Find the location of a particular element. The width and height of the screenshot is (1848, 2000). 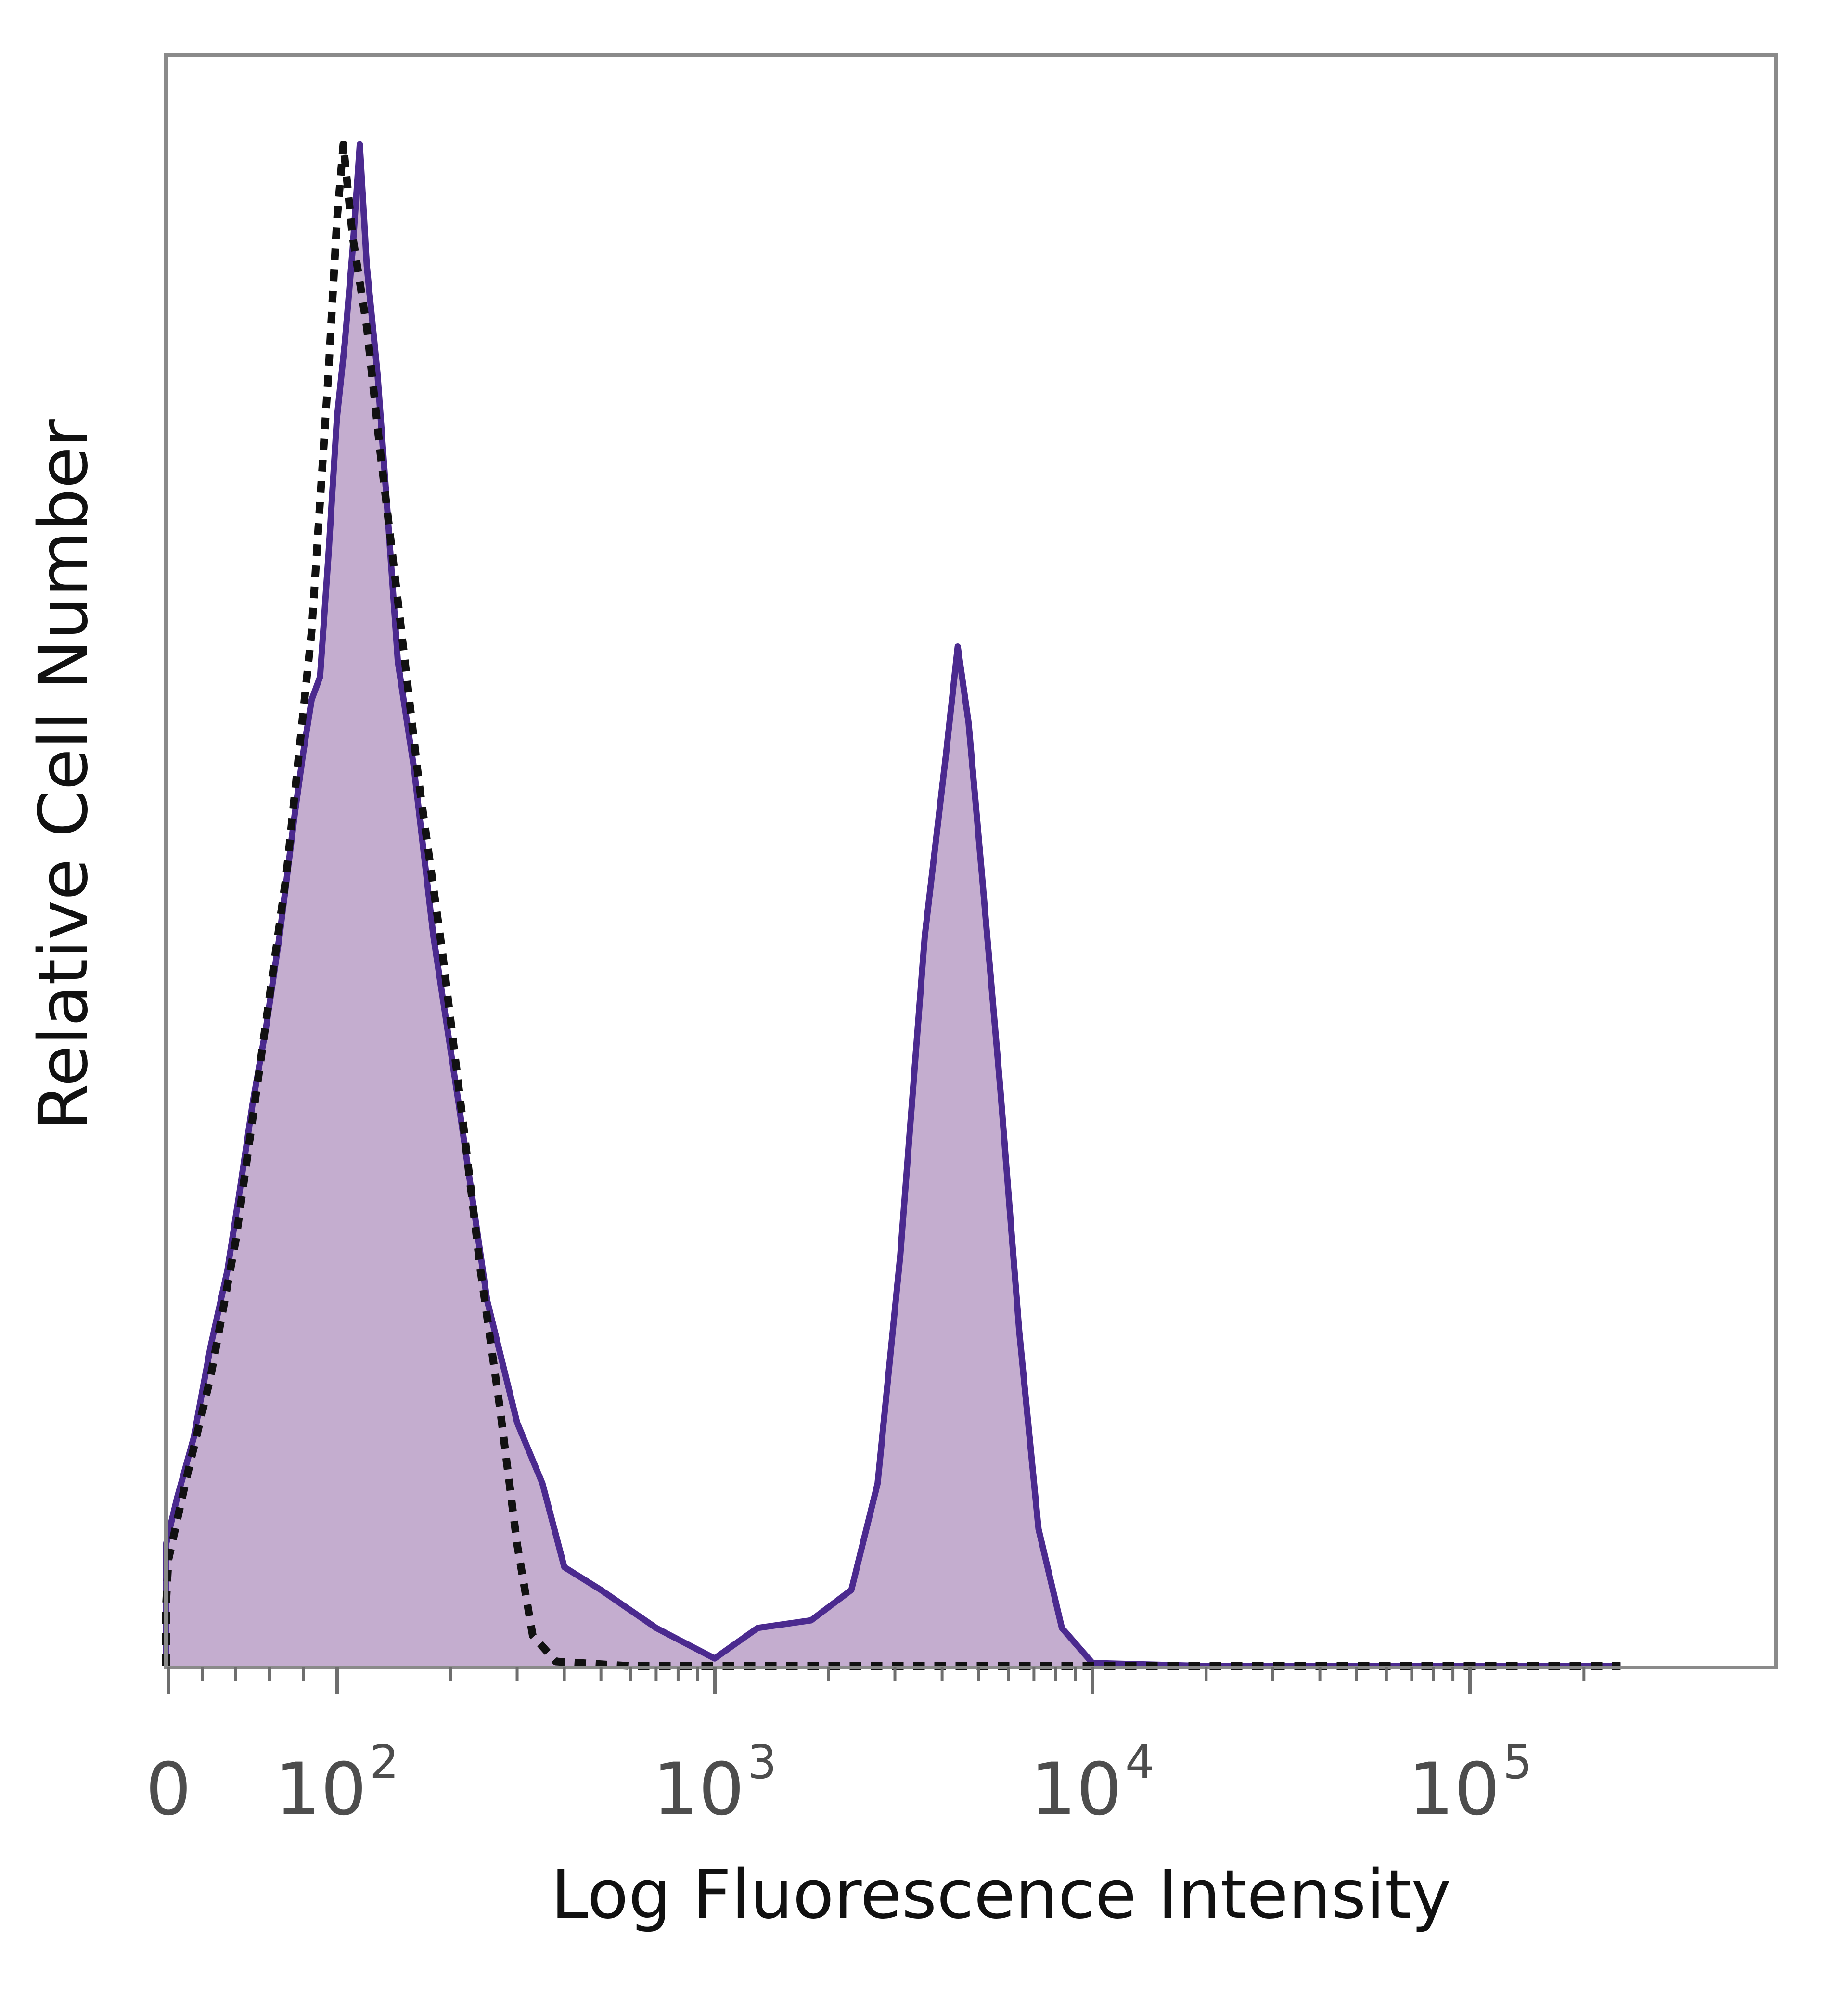

y-axis-title: Relative Cell Number is located at coordinates (64, 774).